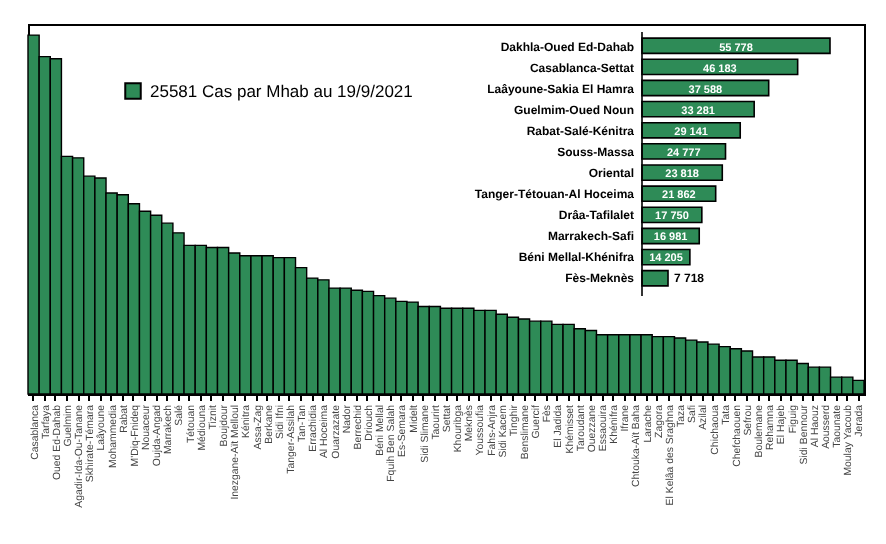  What do you see at coordinates (282, 91) in the screenshot?
I see `legend-label: 25581 Cas par Mhab au 19/9/2021` at bounding box center [282, 91].